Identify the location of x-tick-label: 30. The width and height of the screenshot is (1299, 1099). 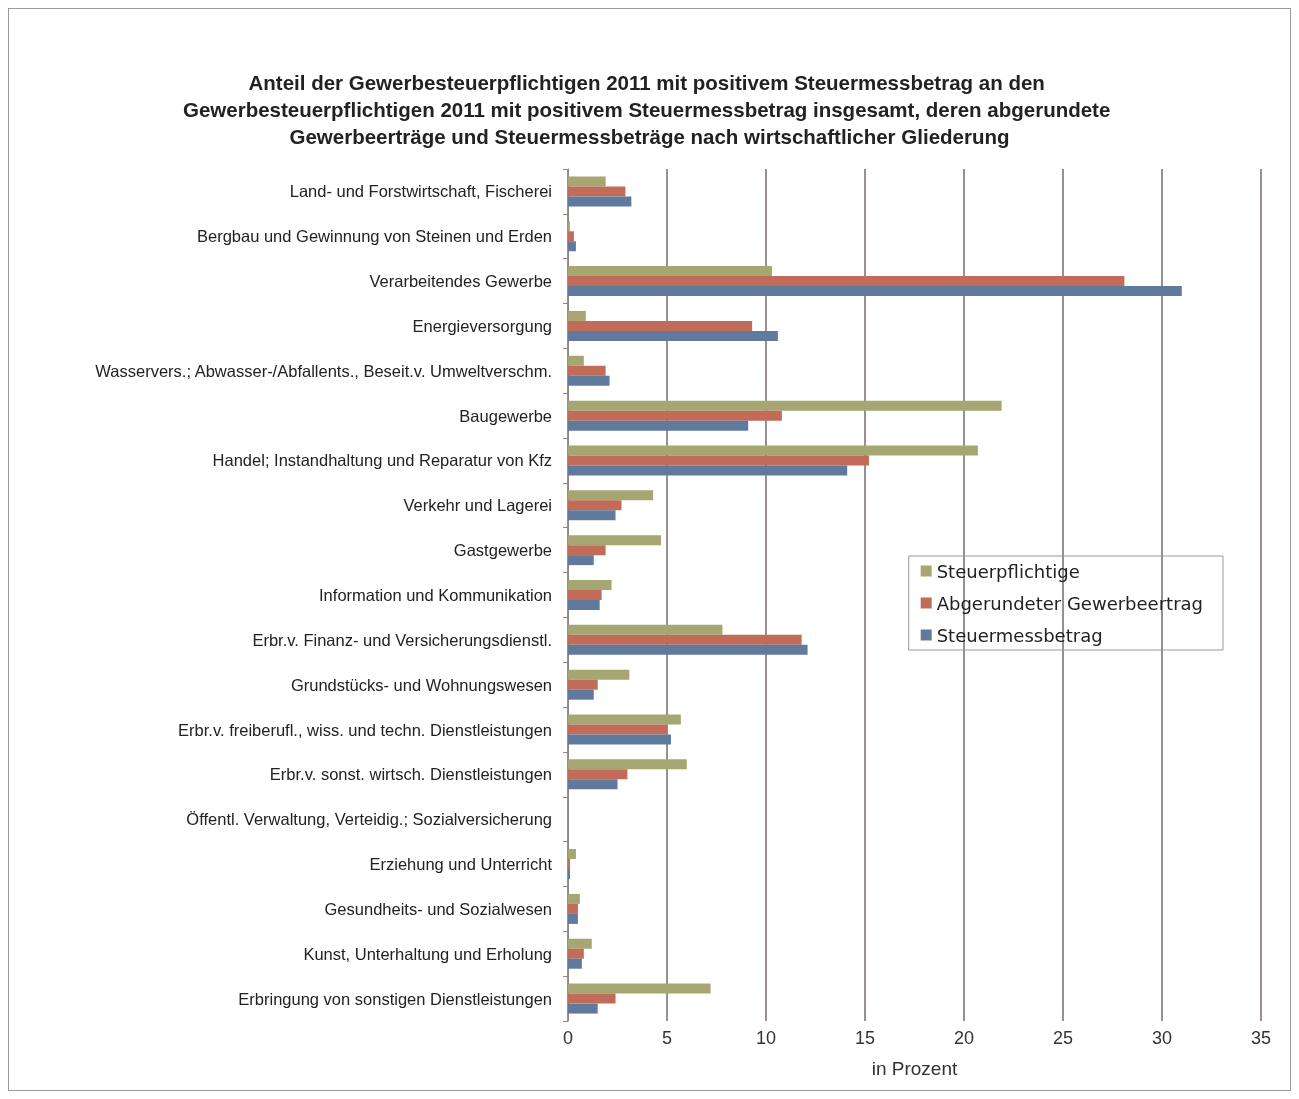
(1162, 1038).